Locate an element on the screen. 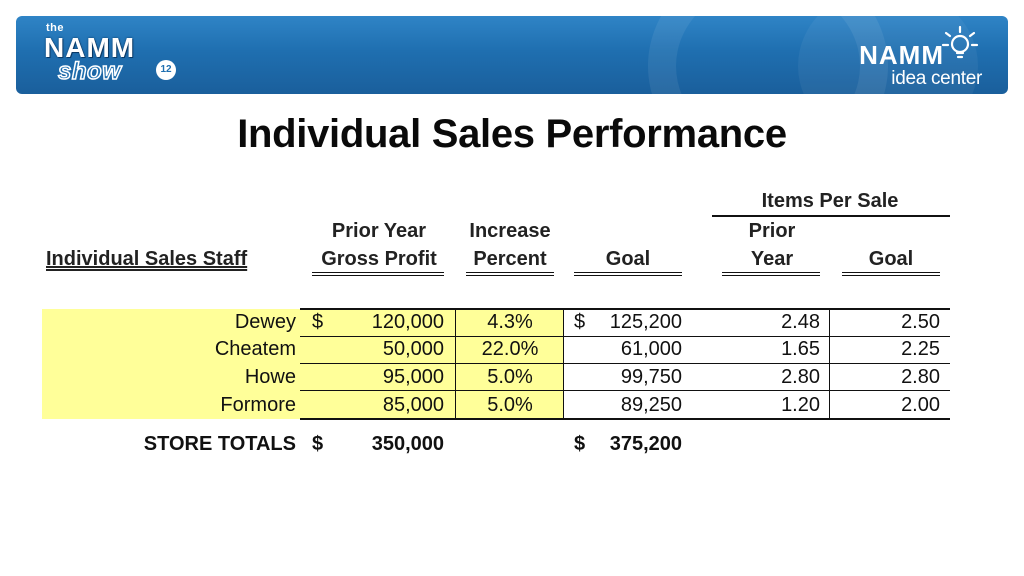 This screenshot has width=1024, height=576. staff-name: Formore is located at coordinates (258, 405).